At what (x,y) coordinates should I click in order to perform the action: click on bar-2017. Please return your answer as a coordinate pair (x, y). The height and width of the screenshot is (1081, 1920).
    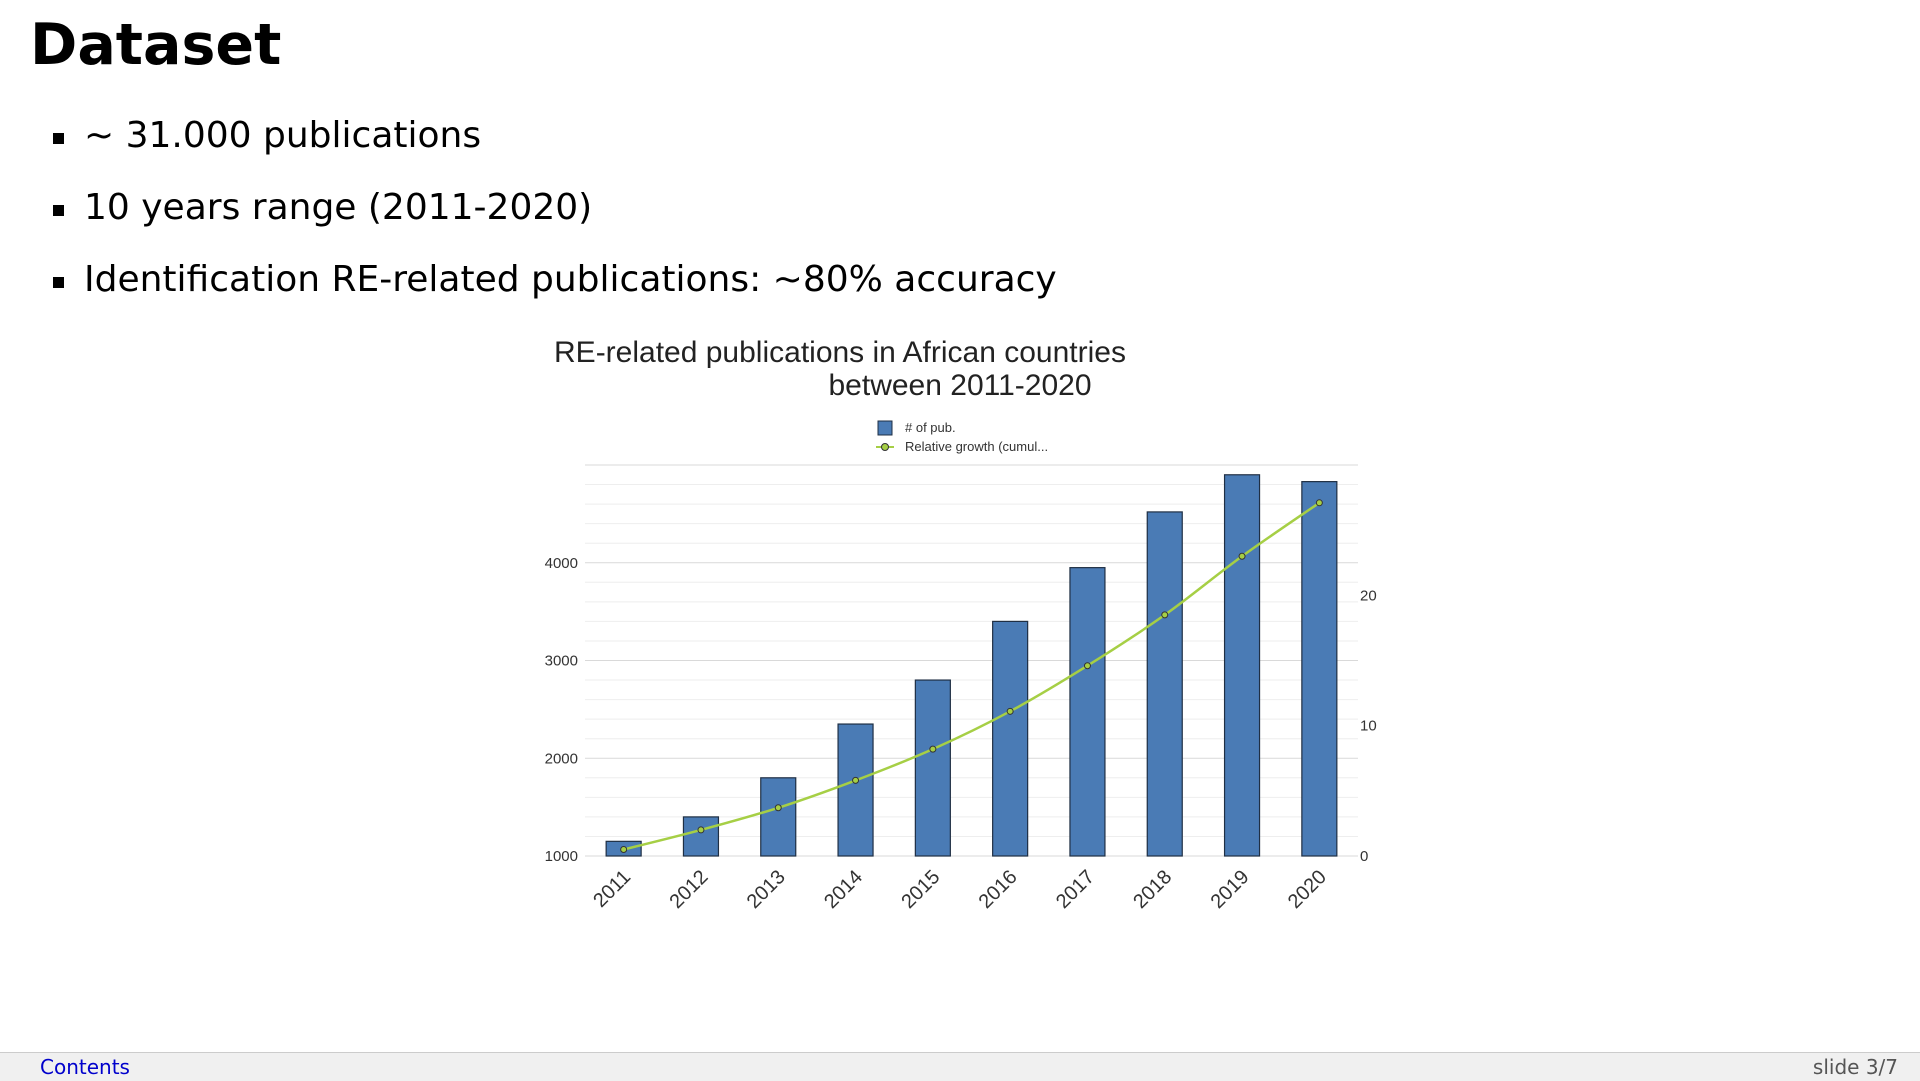
    Looking at the image, I should click on (1087, 712).